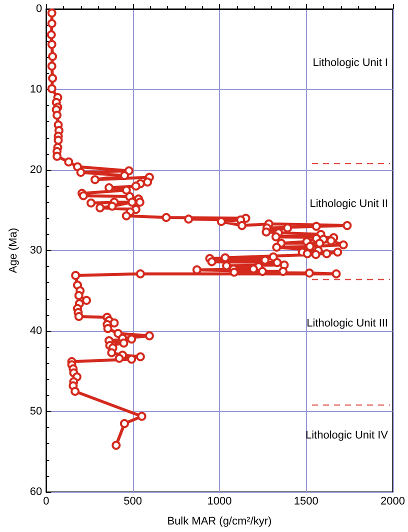 The width and height of the screenshot is (408, 532). What do you see at coordinates (347, 435) in the screenshot?
I see `annotation: Lithologic Unit IV` at bounding box center [347, 435].